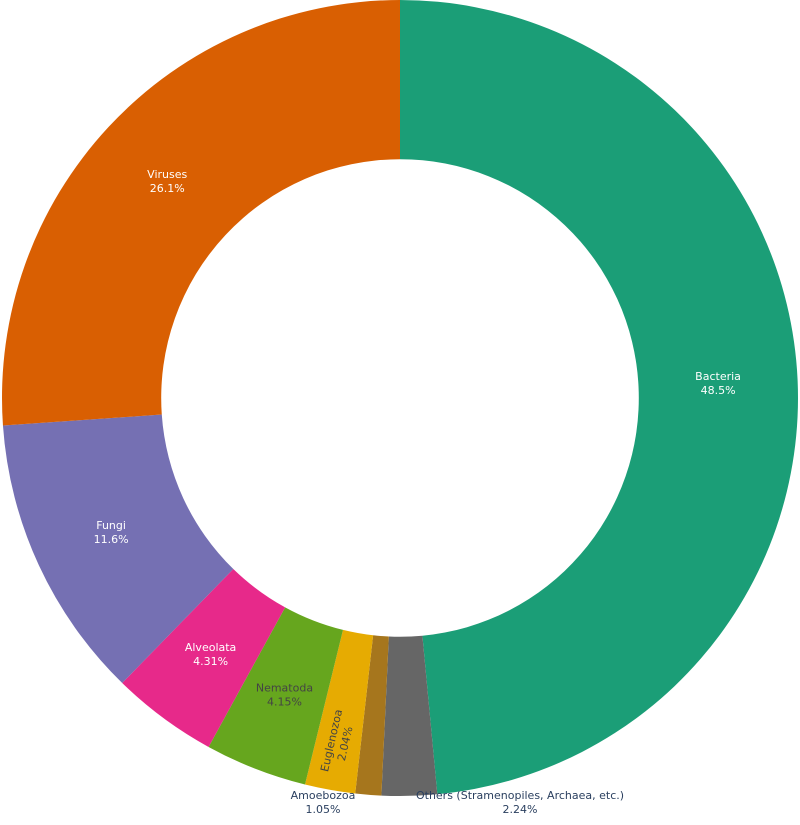  I want to click on slice-label-percent: 26.1%, so click(167, 188).